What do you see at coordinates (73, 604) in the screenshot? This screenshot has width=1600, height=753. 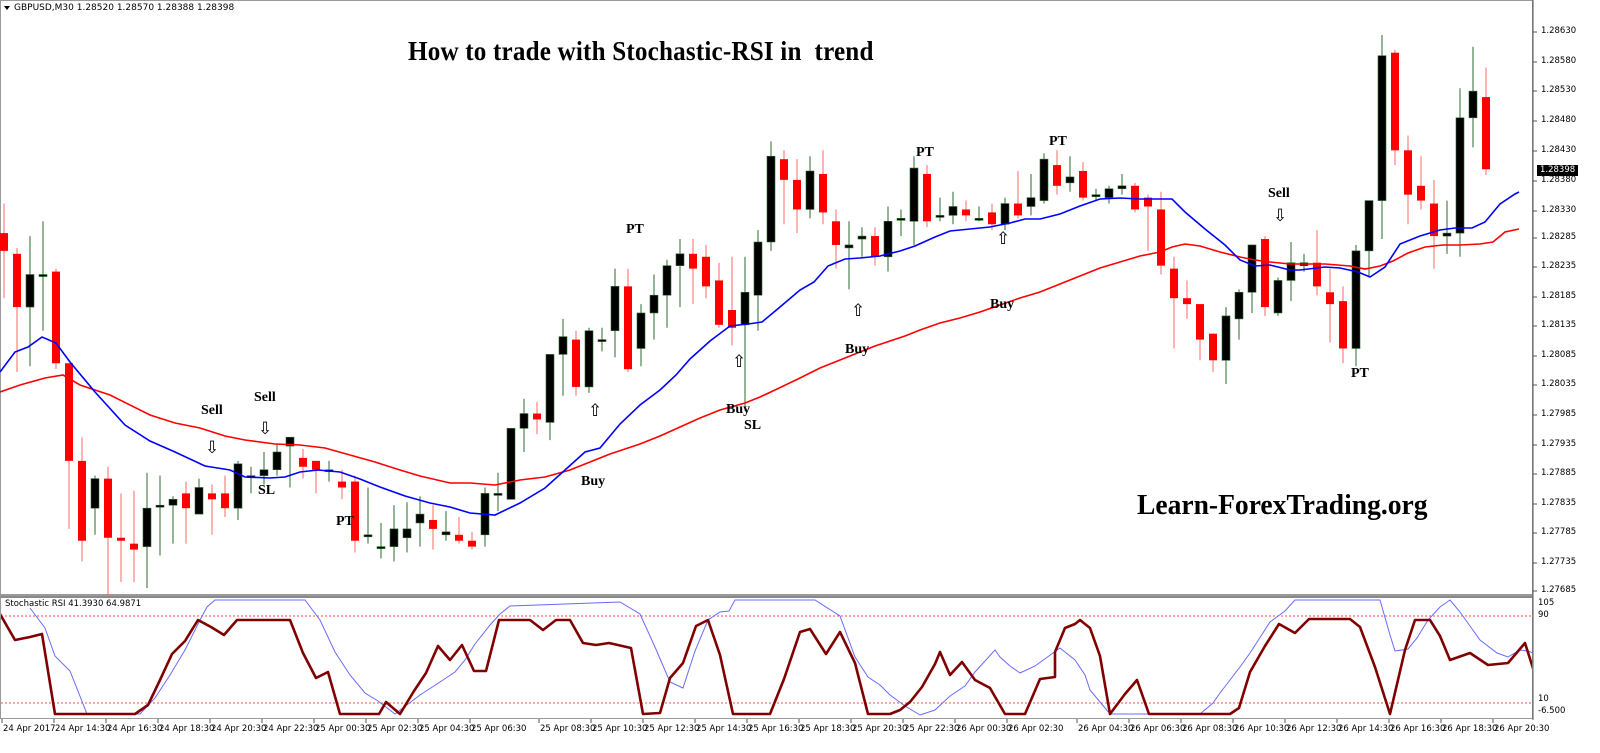 I see `indicator-label: Stochastic RSI 41.3930 64.9871` at bounding box center [73, 604].